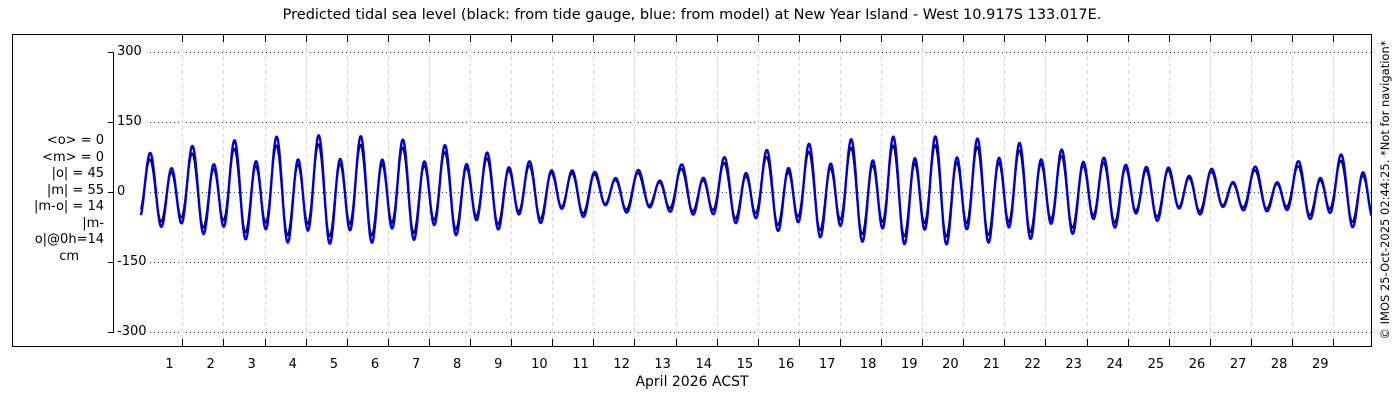  What do you see at coordinates (210, 364) in the screenshot?
I see `day-label: 2` at bounding box center [210, 364].